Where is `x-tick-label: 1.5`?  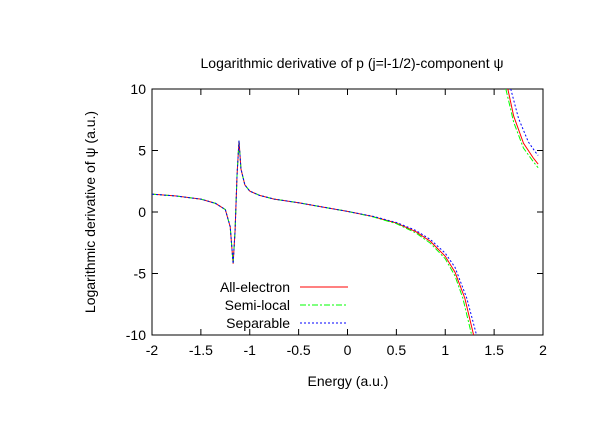
x-tick-label: 1.5 is located at coordinates (494, 350).